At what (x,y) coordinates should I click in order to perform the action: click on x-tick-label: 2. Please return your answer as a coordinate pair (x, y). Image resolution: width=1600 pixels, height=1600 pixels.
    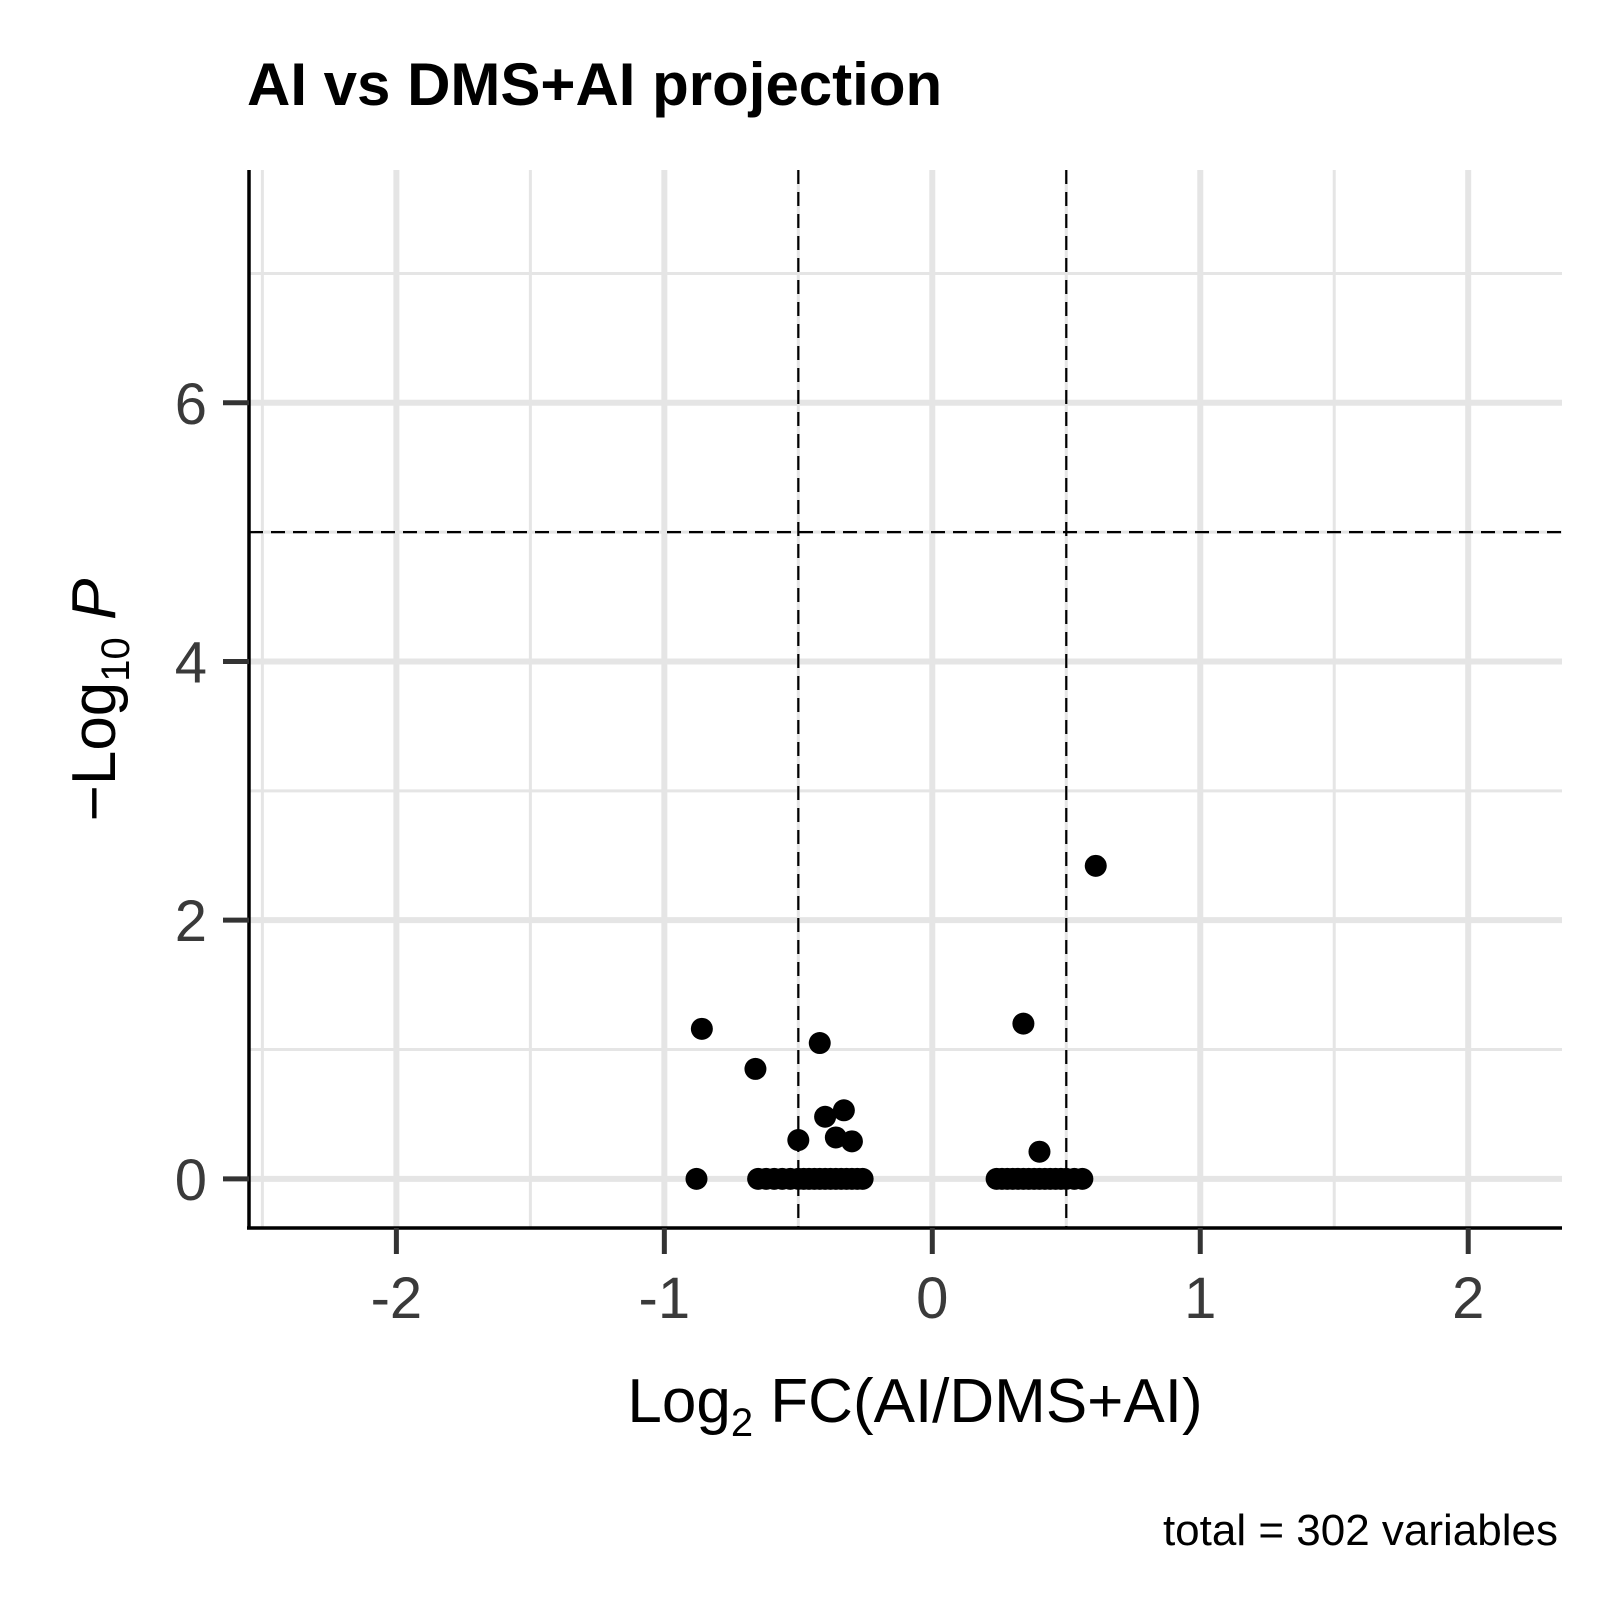
    Looking at the image, I should click on (1468, 1298).